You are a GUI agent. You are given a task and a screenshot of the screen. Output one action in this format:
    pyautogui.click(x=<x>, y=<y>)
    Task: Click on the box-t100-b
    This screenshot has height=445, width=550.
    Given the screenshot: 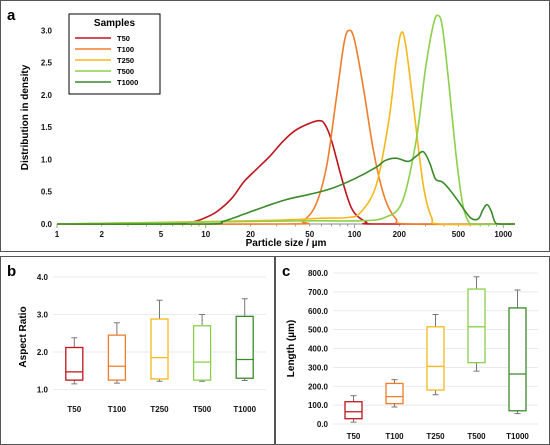 What is the action you would take?
    pyautogui.click(x=117, y=357)
    